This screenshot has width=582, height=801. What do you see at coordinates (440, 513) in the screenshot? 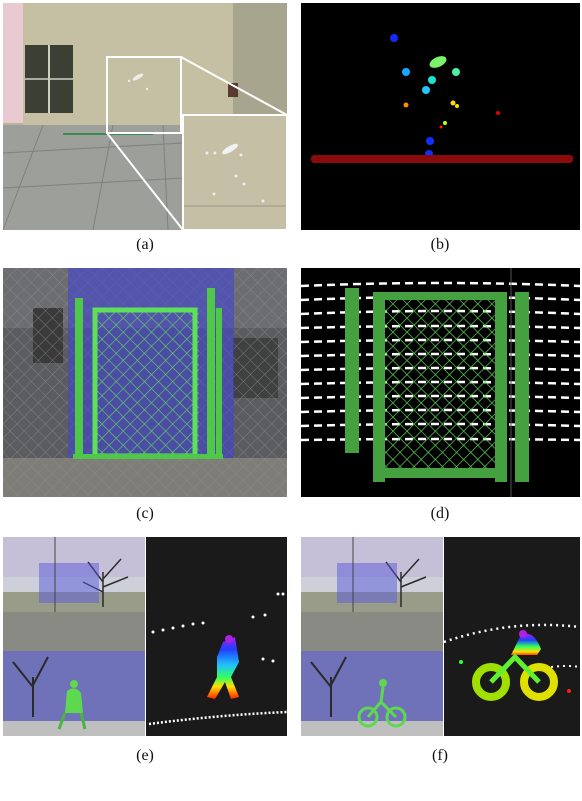
I see `caption-d: (d)` at bounding box center [440, 513].